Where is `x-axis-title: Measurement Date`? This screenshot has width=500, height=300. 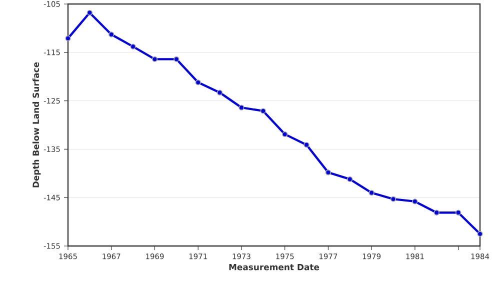
x-axis-title: Measurement Date is located at coordinates (274, 267).